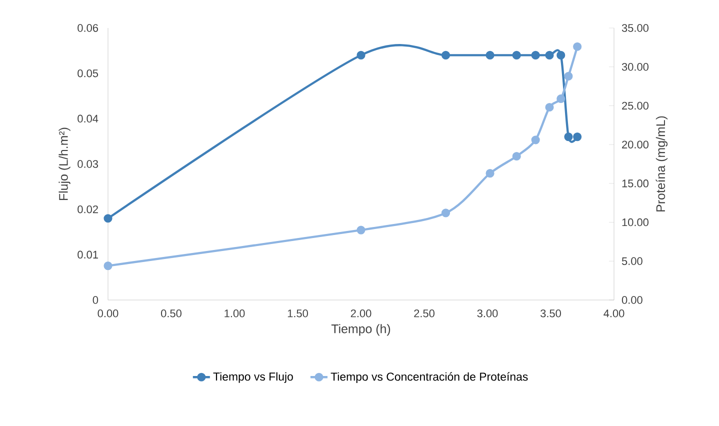  Describe the element at coordinates (298, 314) in the screenshot. I see `x-tick-label: 1.50` at that location.